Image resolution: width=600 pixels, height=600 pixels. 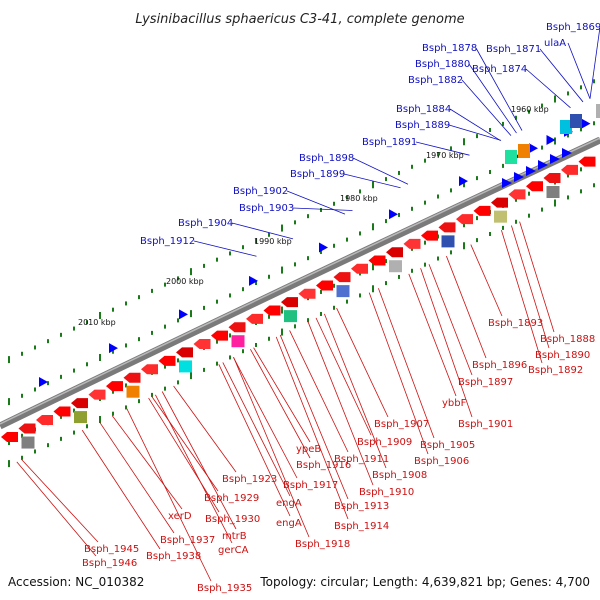 What do you see at coordinates (447, 445) in the screenshot?
I see `reverse-gene-label: Bsph_1905` at bounding box center [447, 445].